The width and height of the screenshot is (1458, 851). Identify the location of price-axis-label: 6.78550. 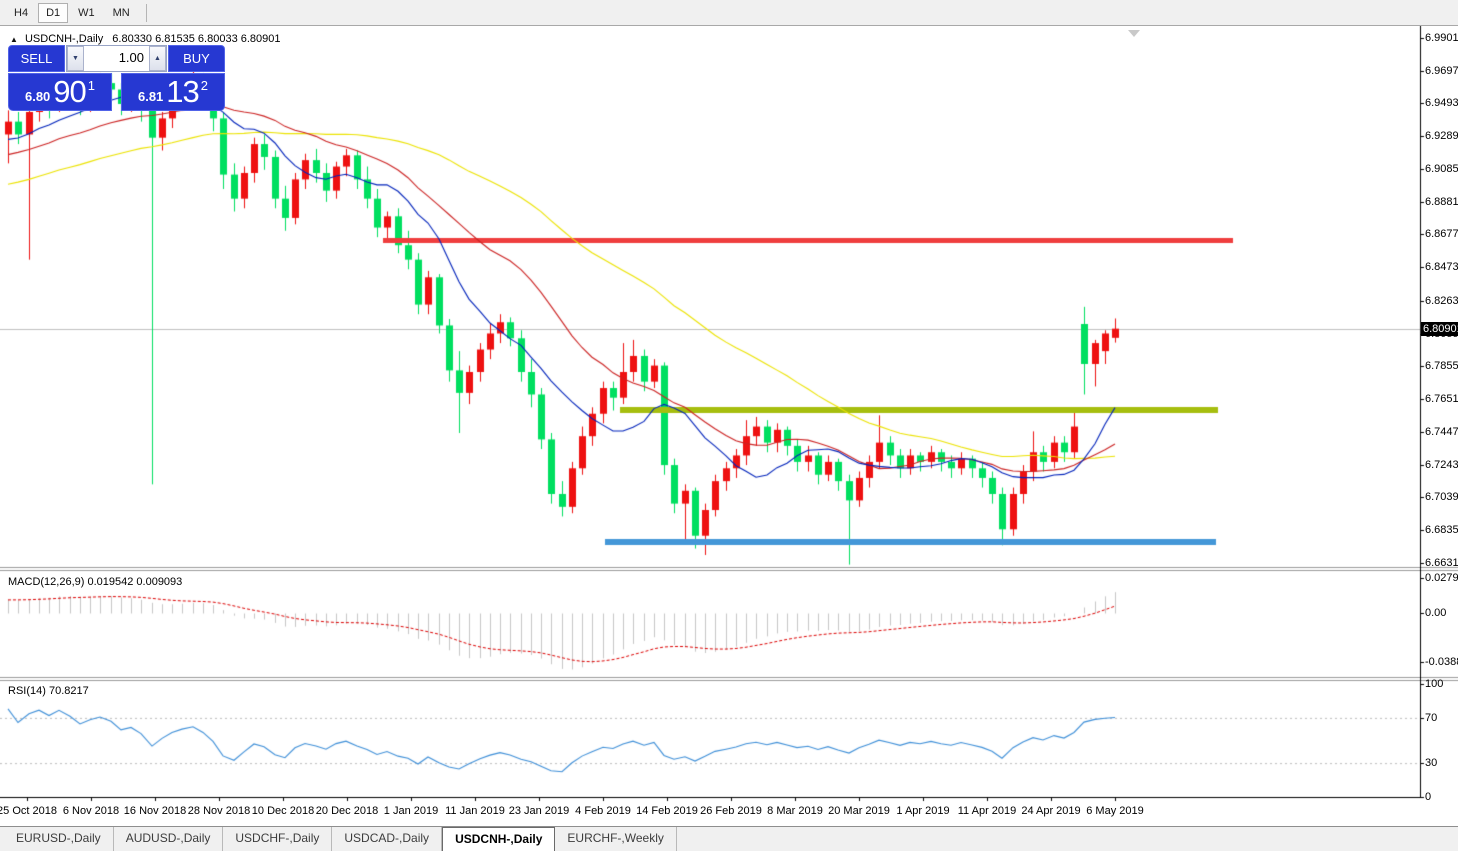
(1441, 366).